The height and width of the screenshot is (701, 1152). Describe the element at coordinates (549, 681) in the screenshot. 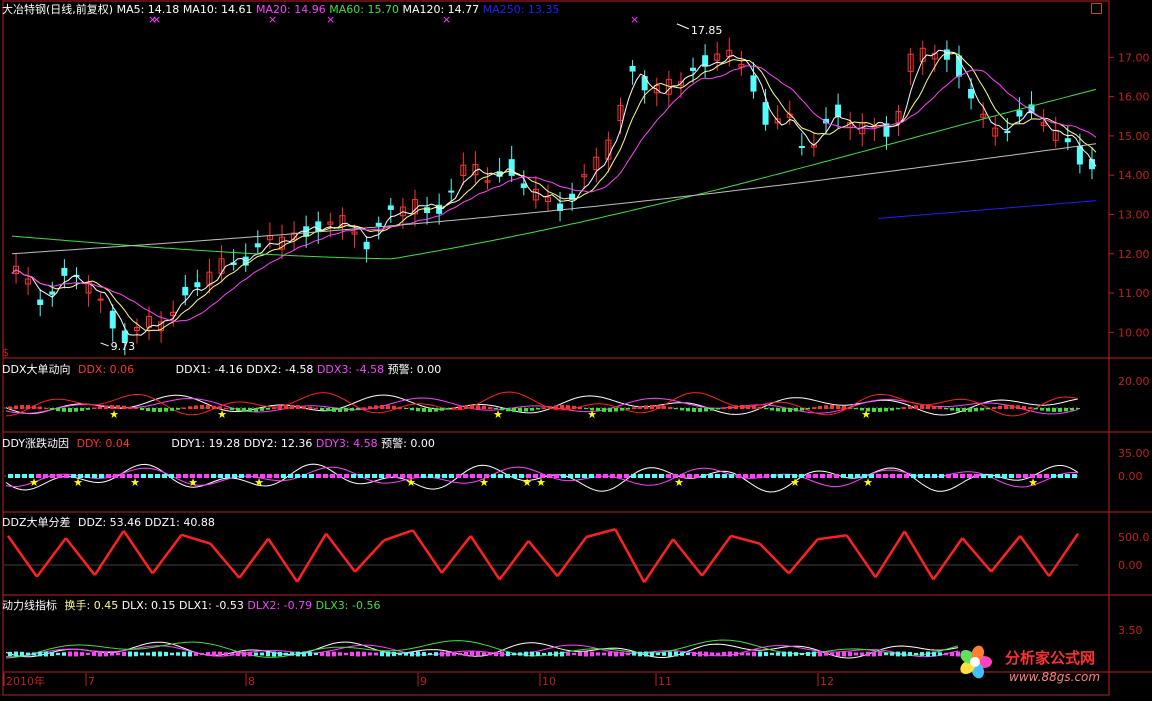

I see `time-label-4: 10` at that location.